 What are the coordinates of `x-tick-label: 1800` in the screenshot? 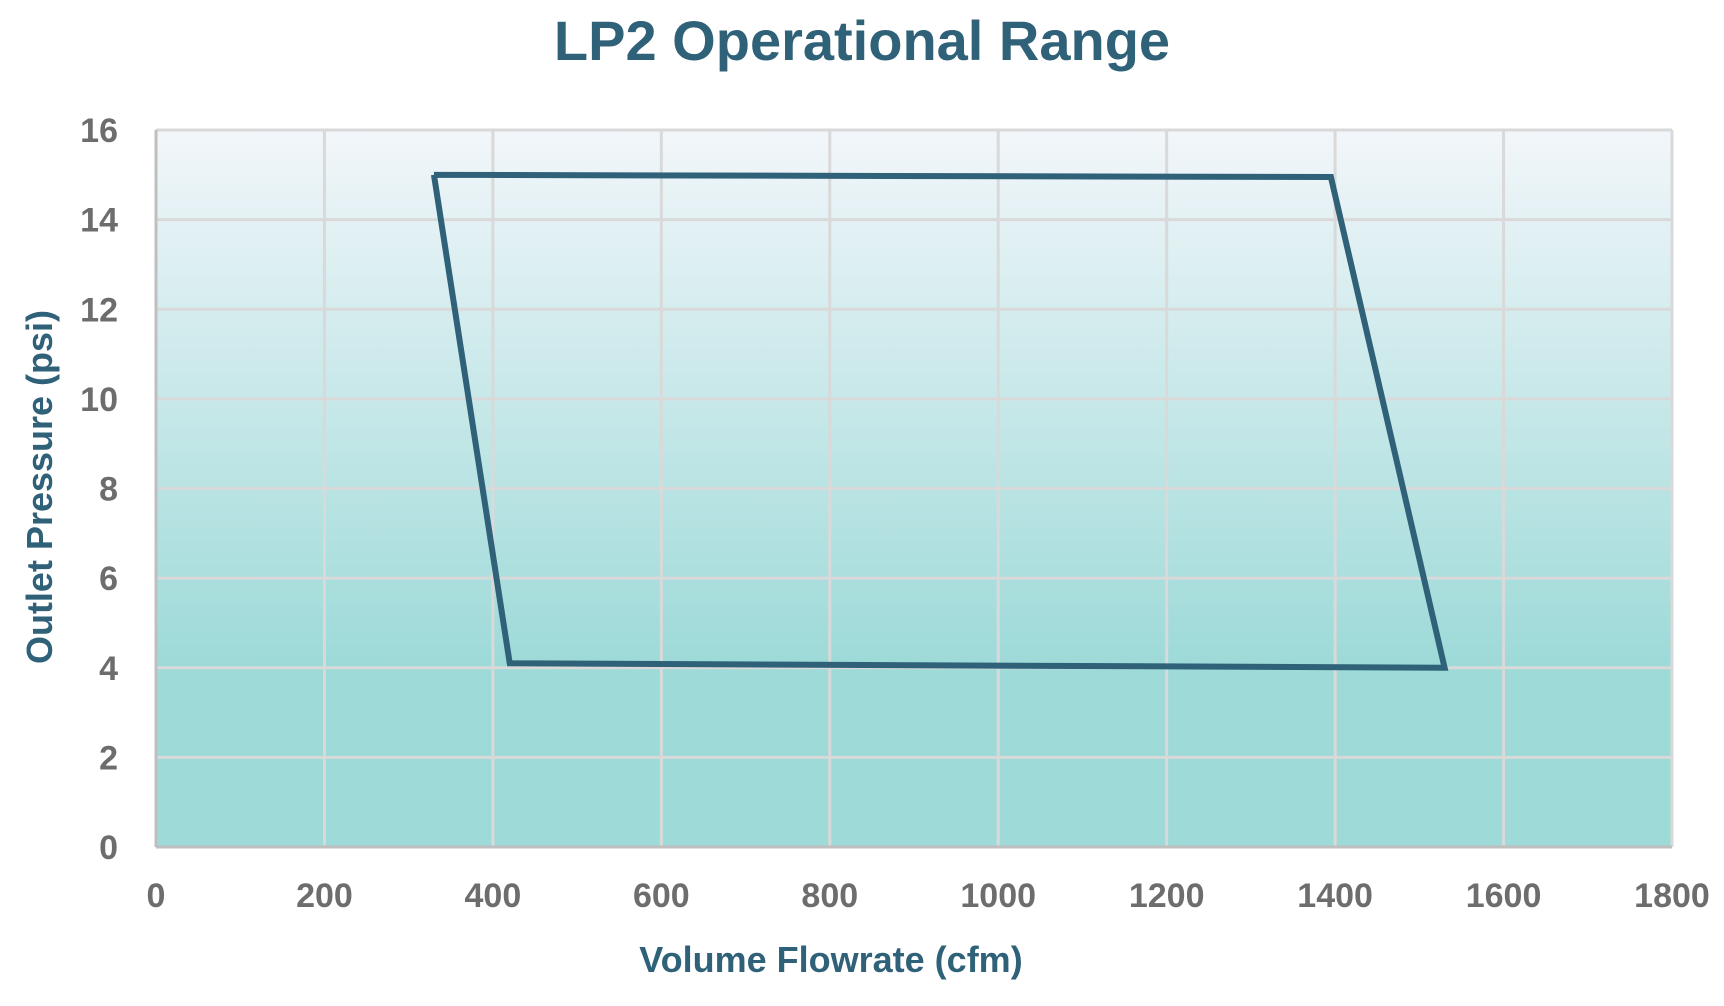 It's located at (1672, 896).